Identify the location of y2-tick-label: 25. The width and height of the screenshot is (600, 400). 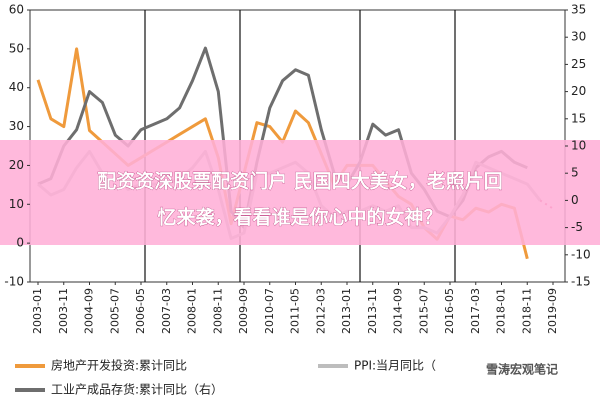
(578, 64).